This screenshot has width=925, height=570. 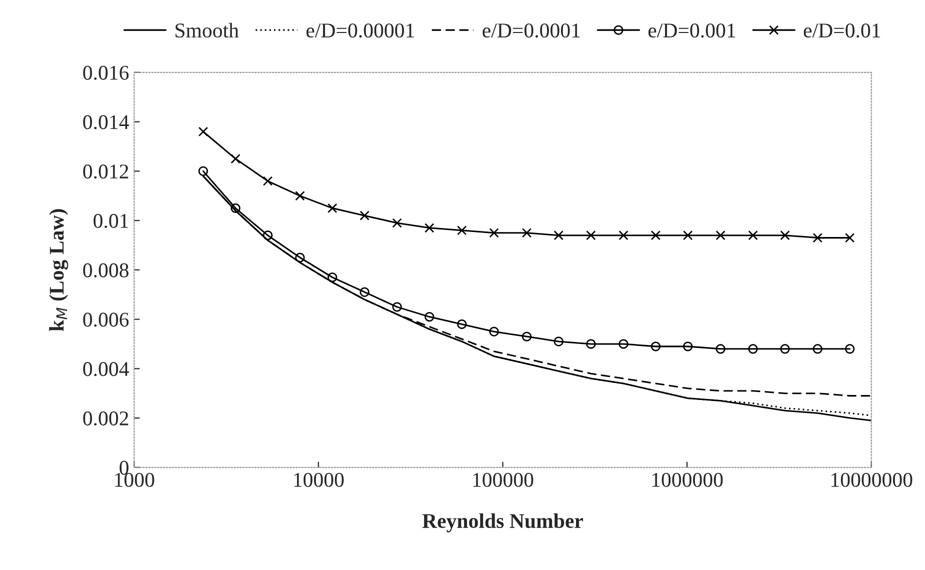 What do you see at coordinates (842, 31) in the screenshot?
I see `legend-label: e/D=0.01` at bounding box center [842, 31].